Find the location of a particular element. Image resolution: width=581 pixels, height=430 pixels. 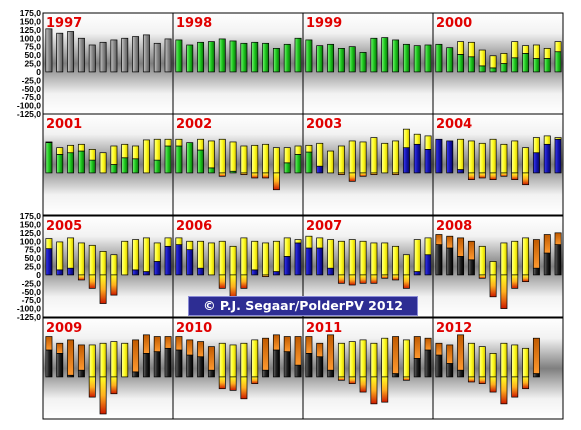

y-tick-label: 150,0 is located at coordinates (31, 224).